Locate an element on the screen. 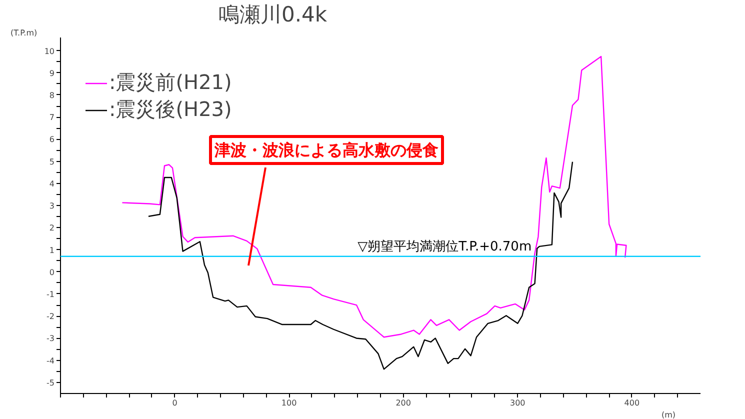 The width and height of the screenshot is (745, 419). y-tick-label: 4 is located at coordinates (52, 183).